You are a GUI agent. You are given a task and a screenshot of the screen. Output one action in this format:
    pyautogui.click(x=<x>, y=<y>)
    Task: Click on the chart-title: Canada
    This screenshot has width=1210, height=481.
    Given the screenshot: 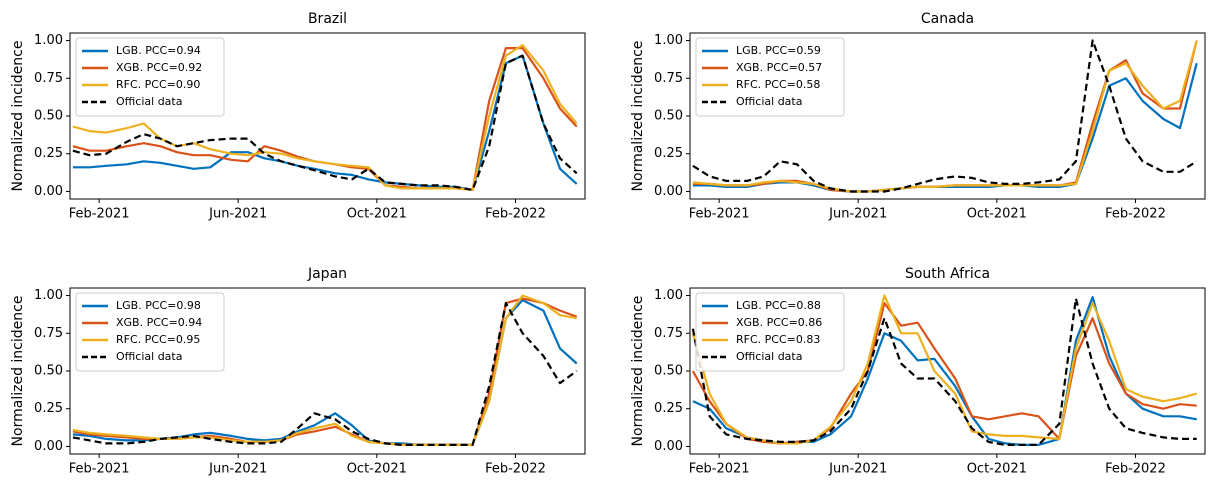 What is the action you would take?
    pyautogui.click(x=947, y=19)
    